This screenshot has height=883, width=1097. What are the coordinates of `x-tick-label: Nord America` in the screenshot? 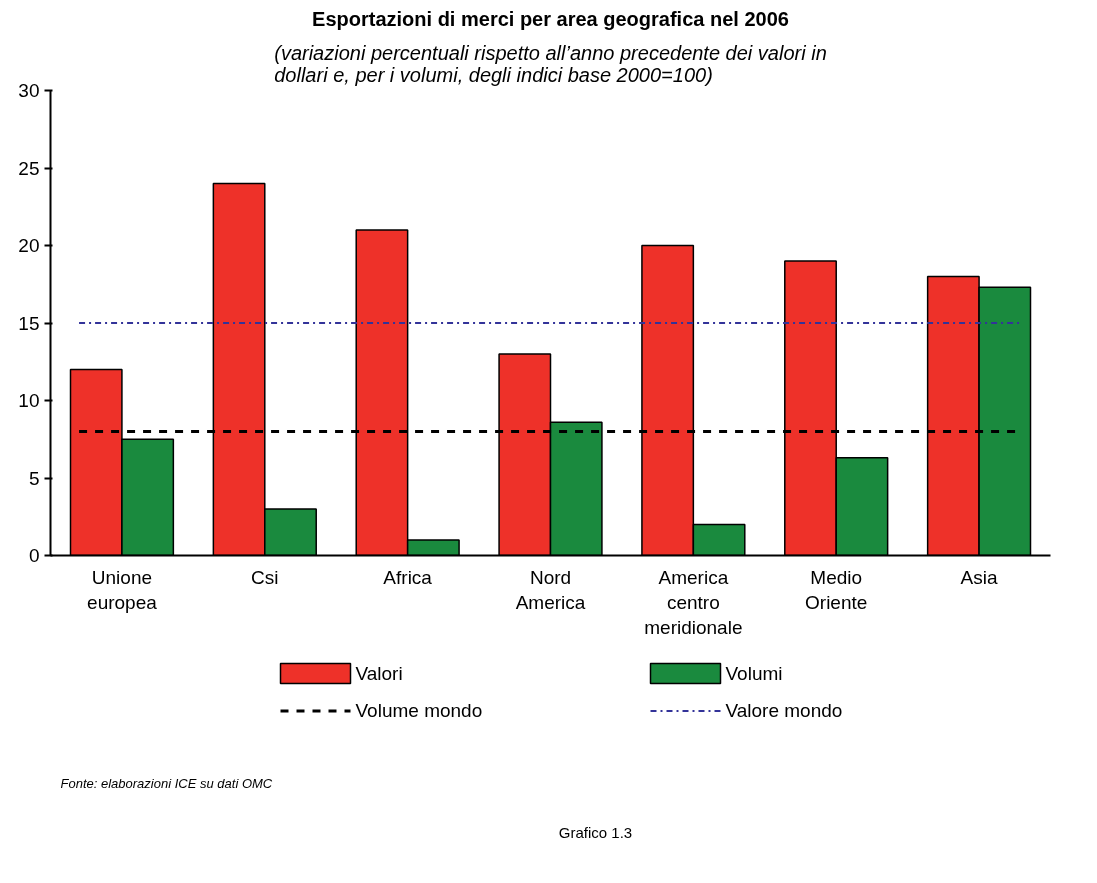 It's located at (550, 589).